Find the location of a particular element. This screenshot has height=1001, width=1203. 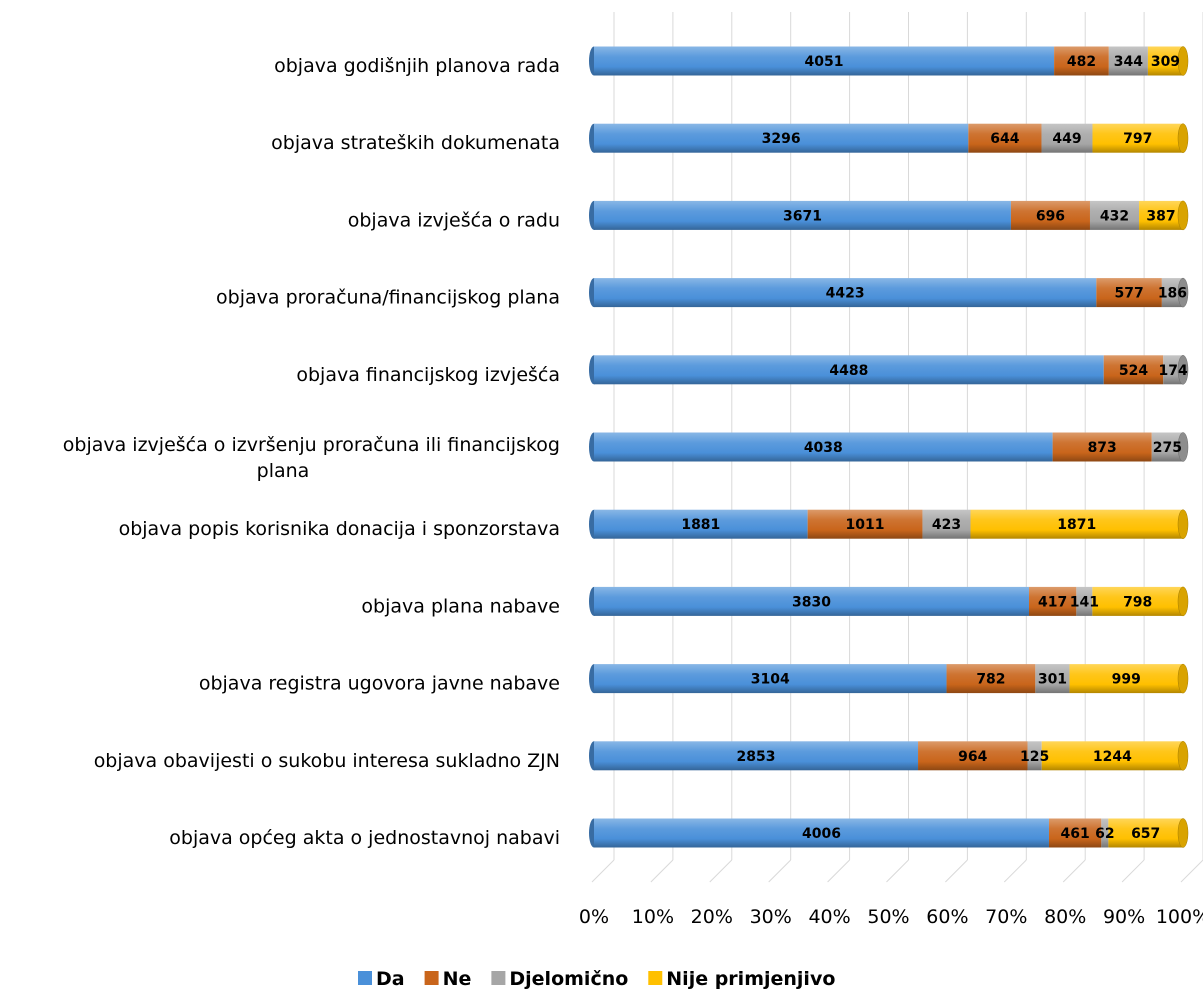

category-label-3: objava proračuna/financijskog plana is located at coordinates (388, 298).